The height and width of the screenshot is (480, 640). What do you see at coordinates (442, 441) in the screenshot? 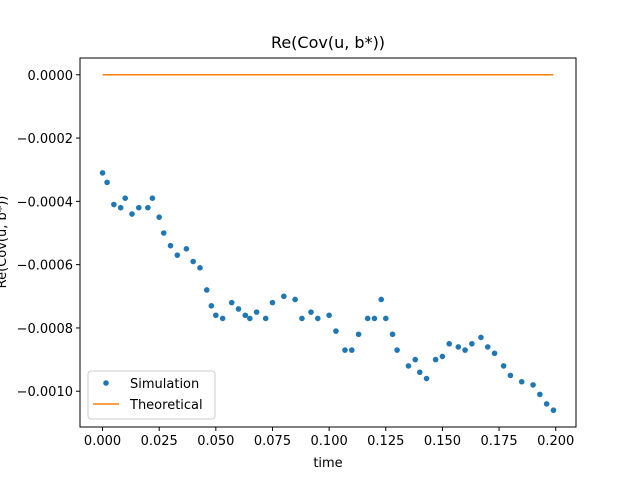
I see `x-tick-label: 0.150` at bounding box center [442, 441].